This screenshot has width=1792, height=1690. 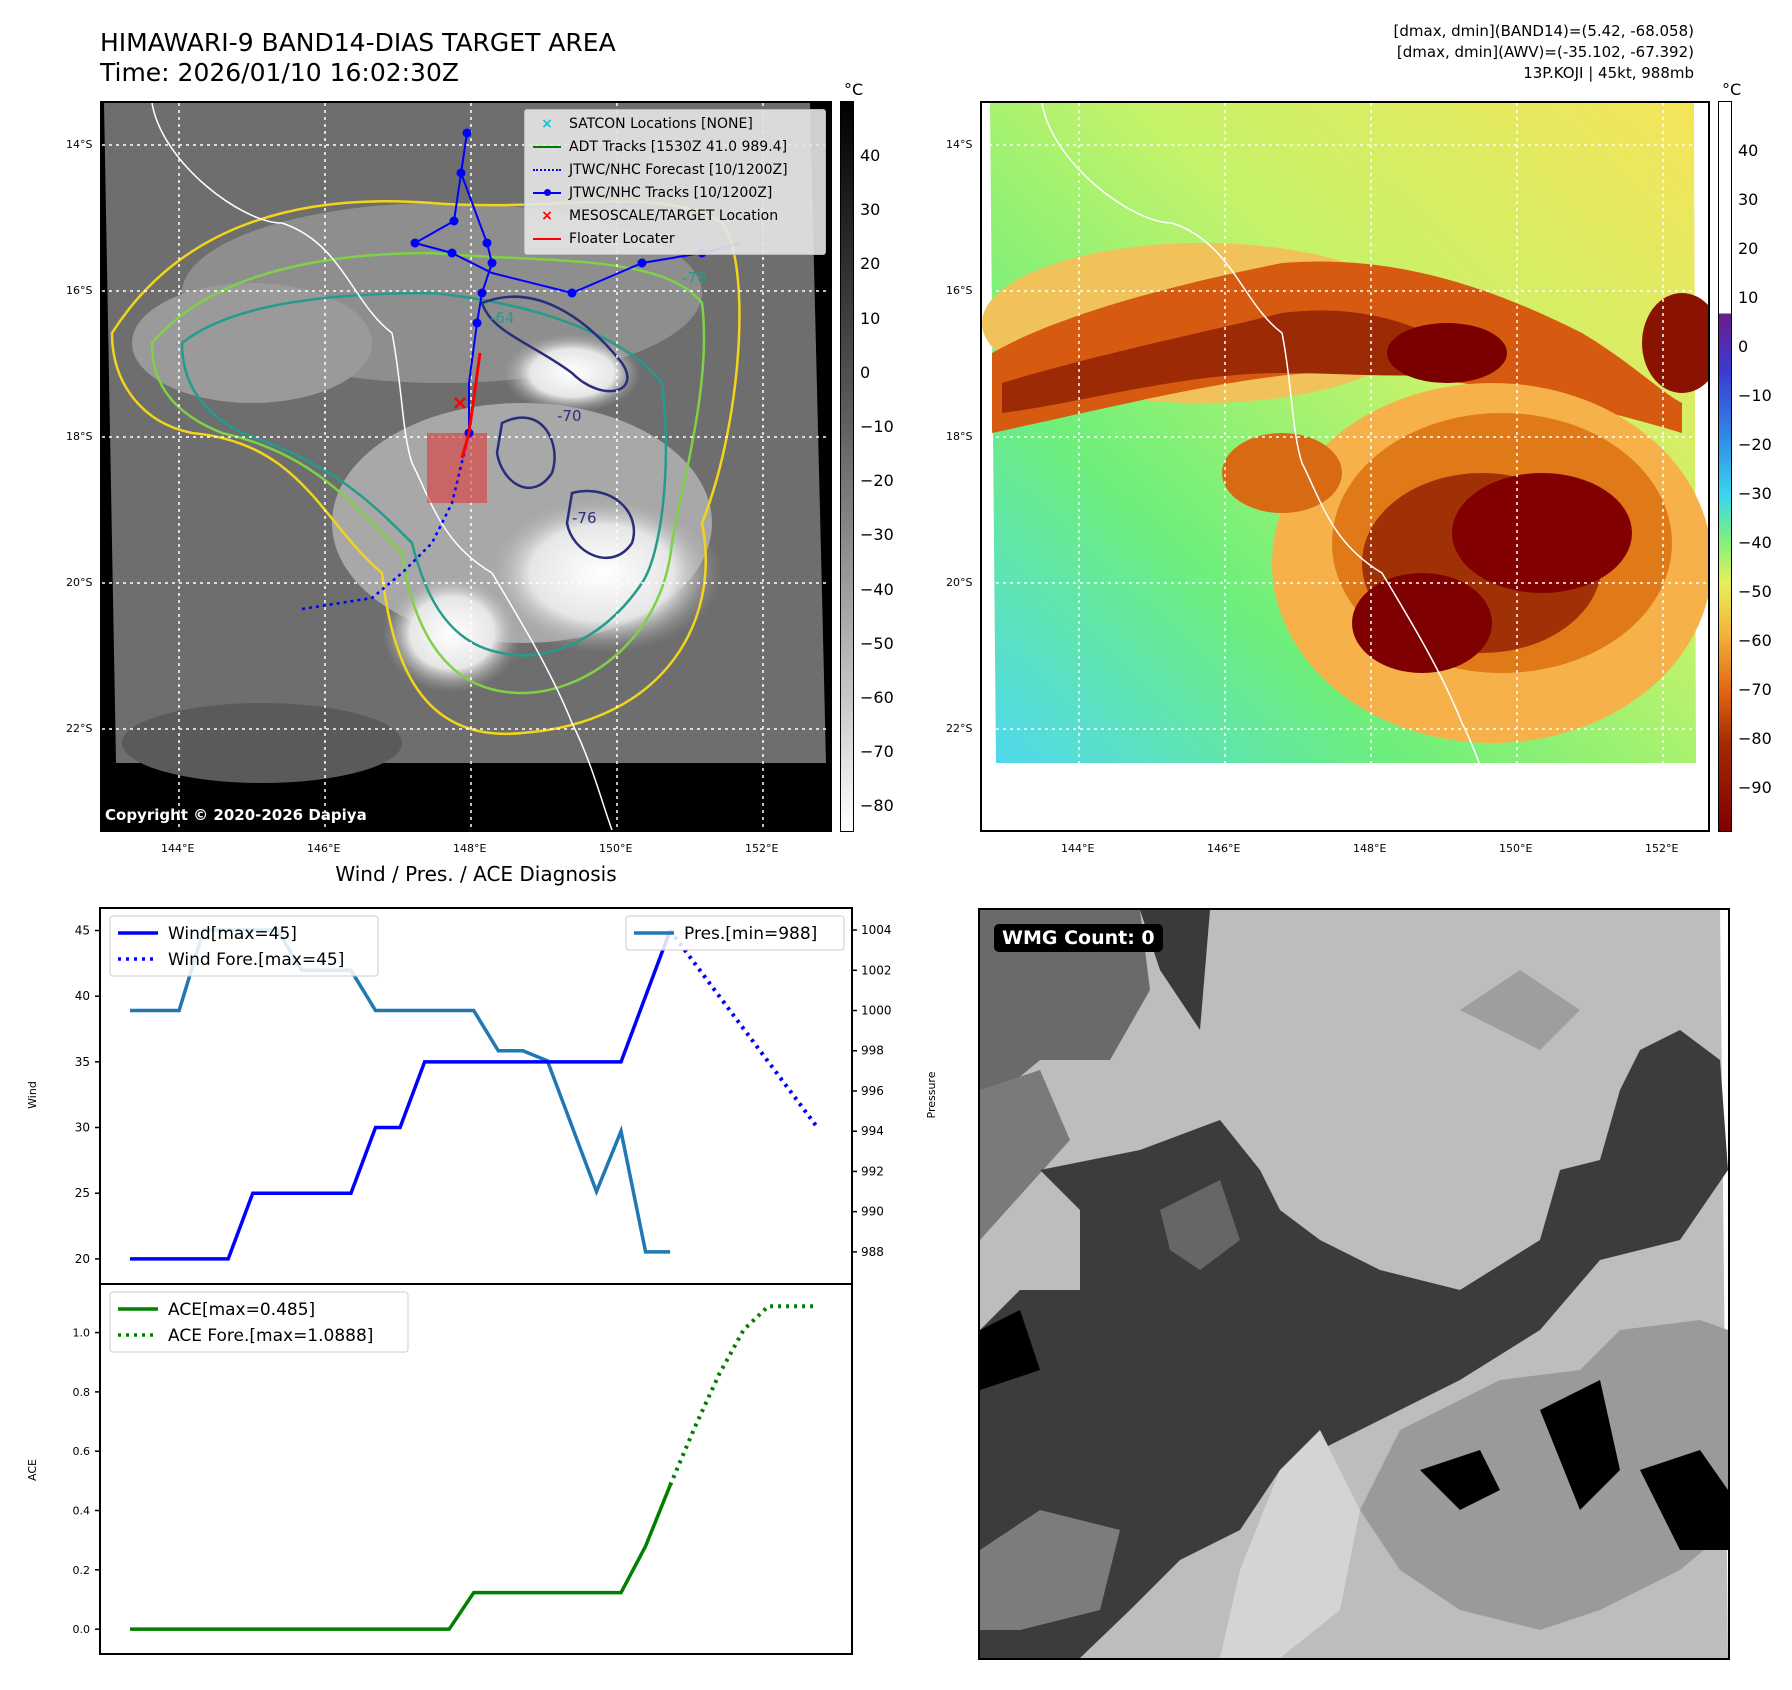 What do you see at coordinates (79, 290) in the screenshot?
I see `lat-tick-label: 16°S` at bounding box center [79, 290].